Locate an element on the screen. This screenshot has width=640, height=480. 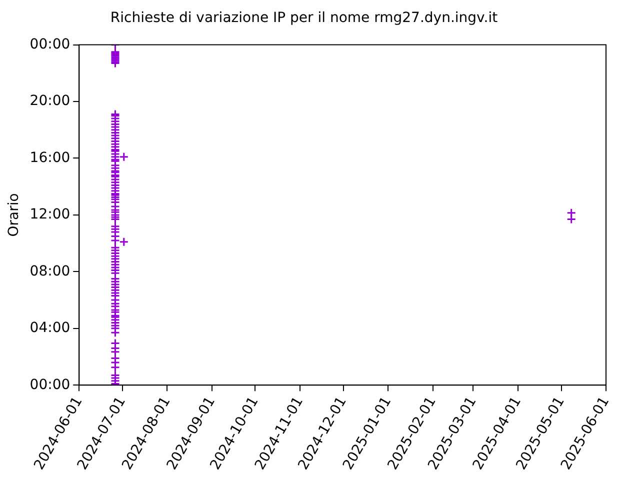
chart-title: Richieste di variazione IP per il nome rmg27.dyn.ingv.it is located at coordinates (304, 18).